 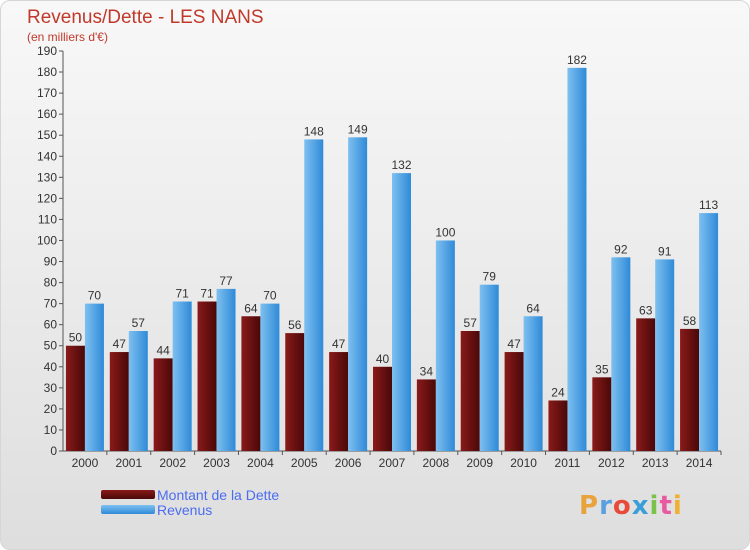 What do you see at coordinates (646, 310) in the screenshot?
I see `data-label: 63` at bounding box center [646, 310].